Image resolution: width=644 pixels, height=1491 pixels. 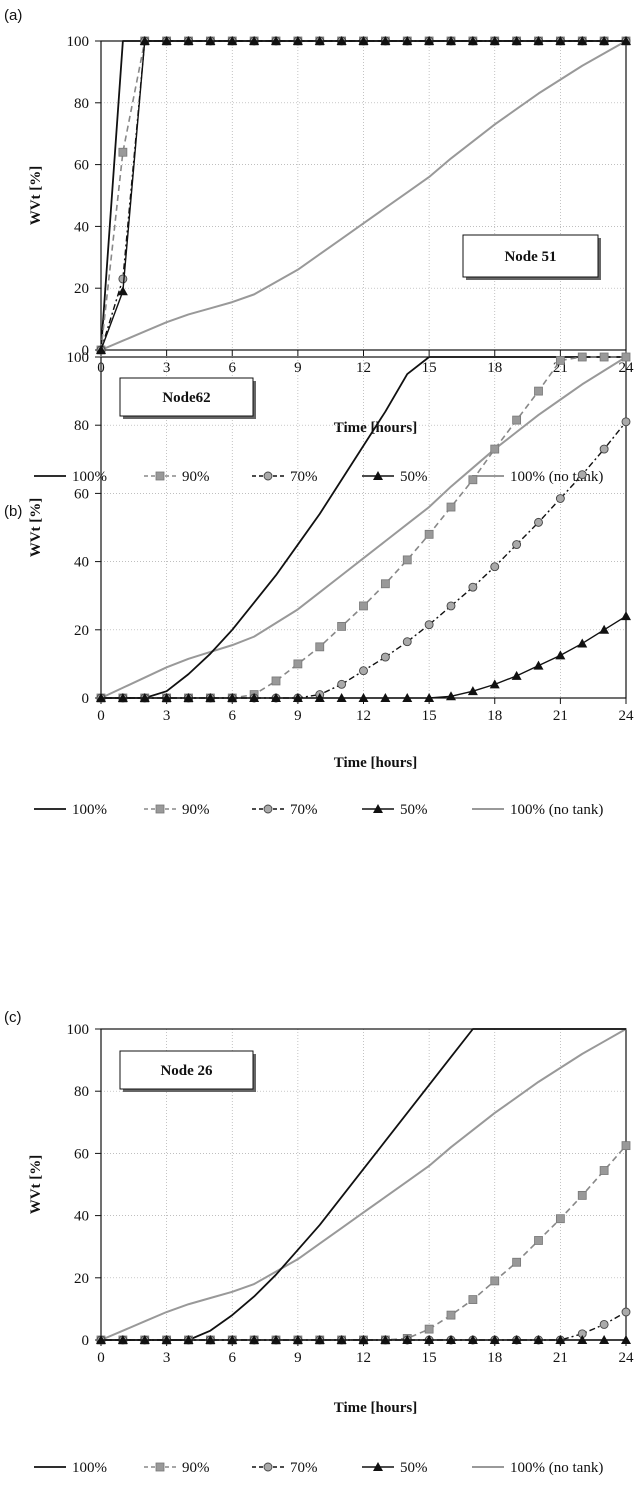 I want to click on series-solid-triangle, so click(x=363, y=656).